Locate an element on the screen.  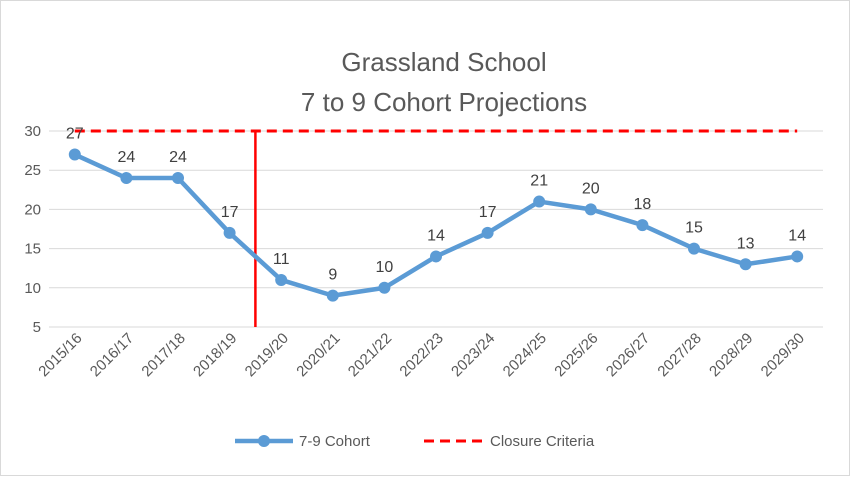
data-label: 21 is located at coordinates (539, 181).